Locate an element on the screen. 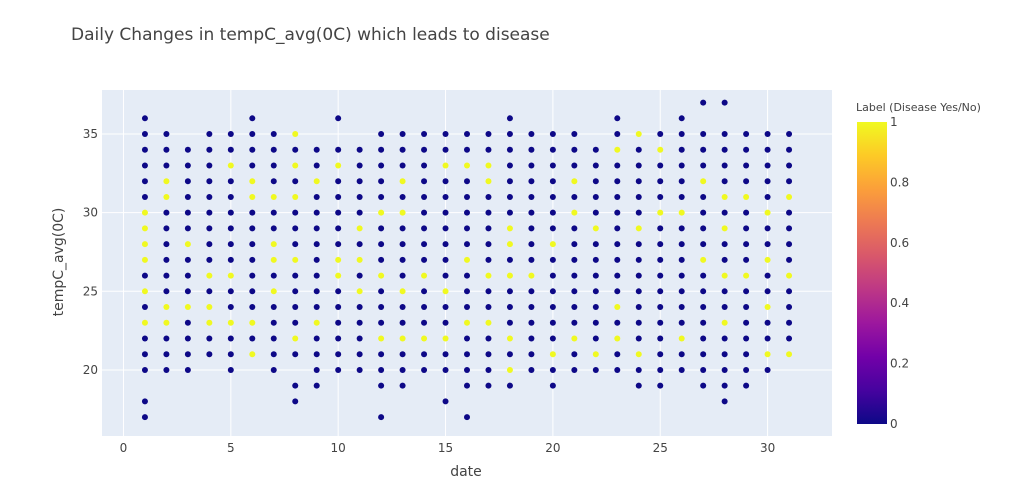 This screenshot has height=493, width=1015. colorbar-title: Label (Disease Yes/No) is located at coordinates (918, 107).